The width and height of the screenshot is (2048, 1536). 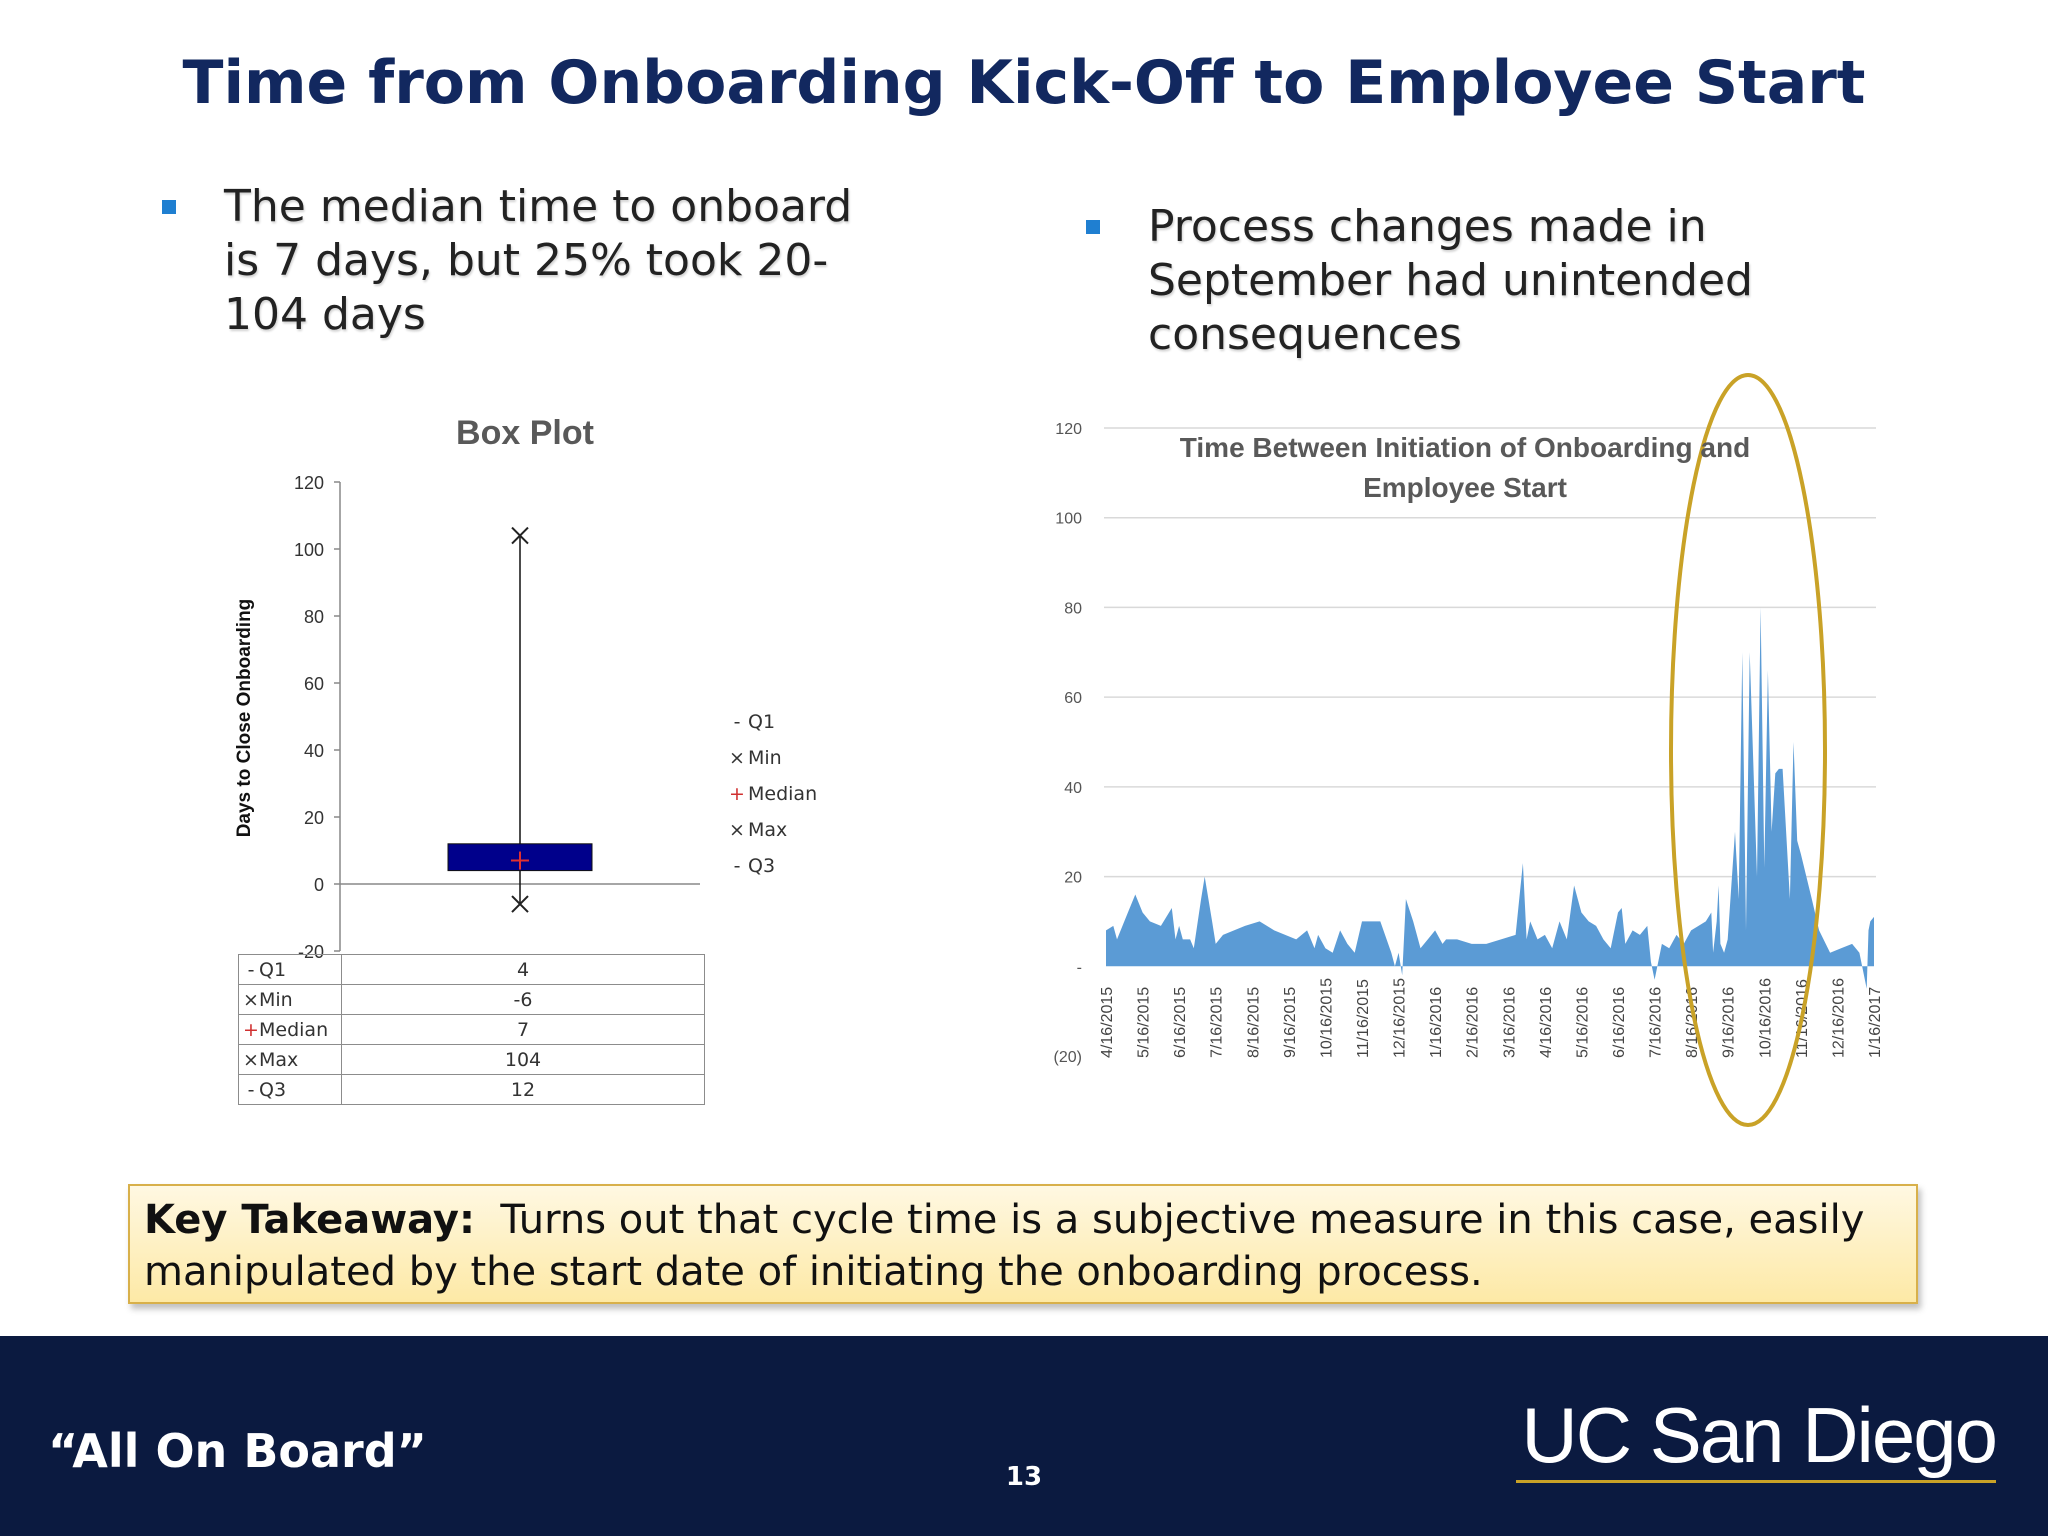 I want to click on table-cell-value: -6, so click(x=523, y=999).